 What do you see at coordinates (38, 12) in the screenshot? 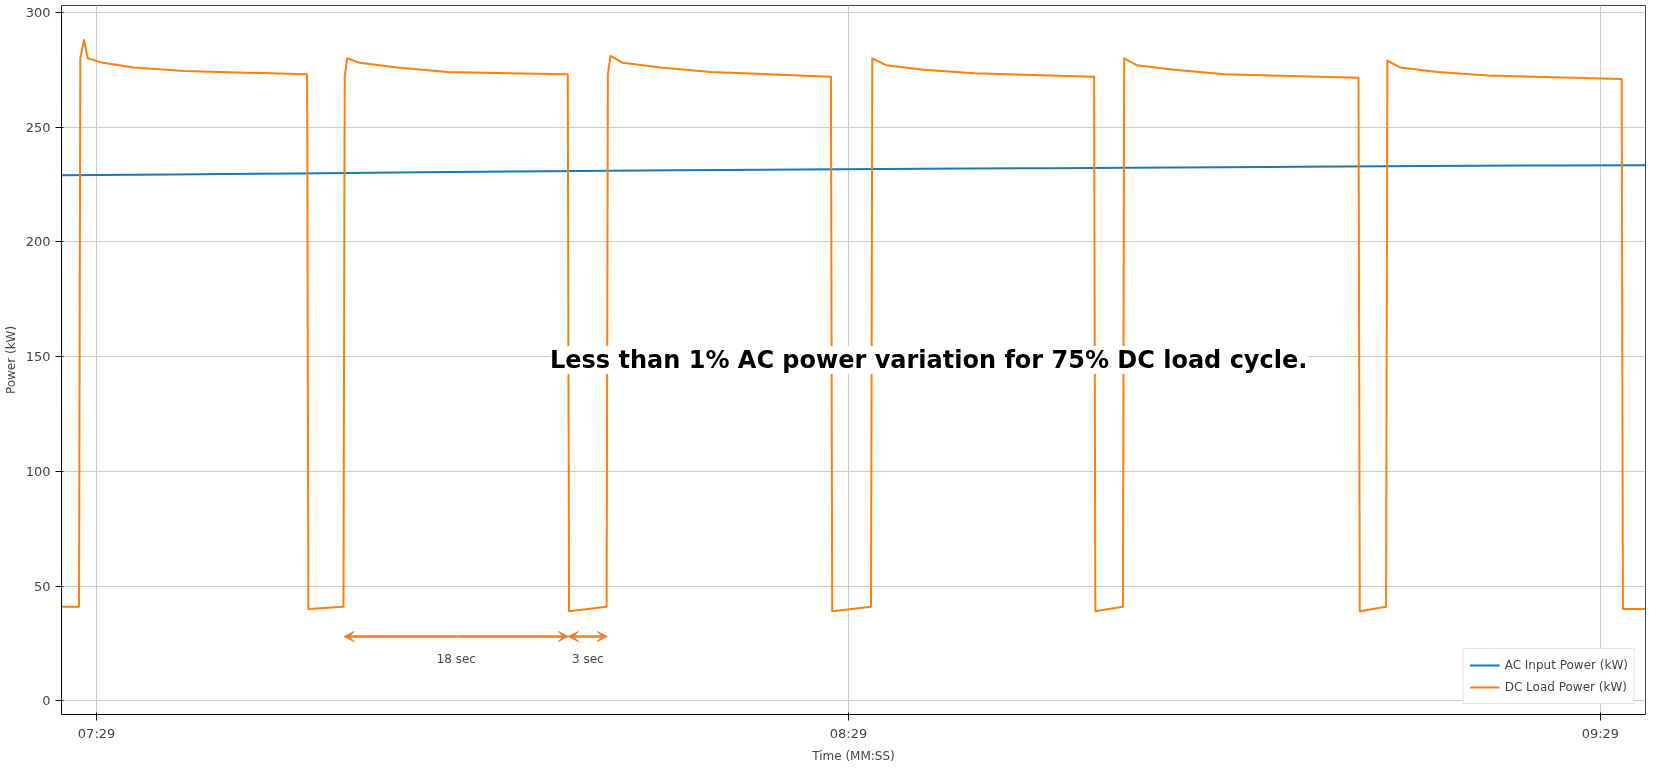
I see `y-tick-label: 300` at bounding box center [38, 12].